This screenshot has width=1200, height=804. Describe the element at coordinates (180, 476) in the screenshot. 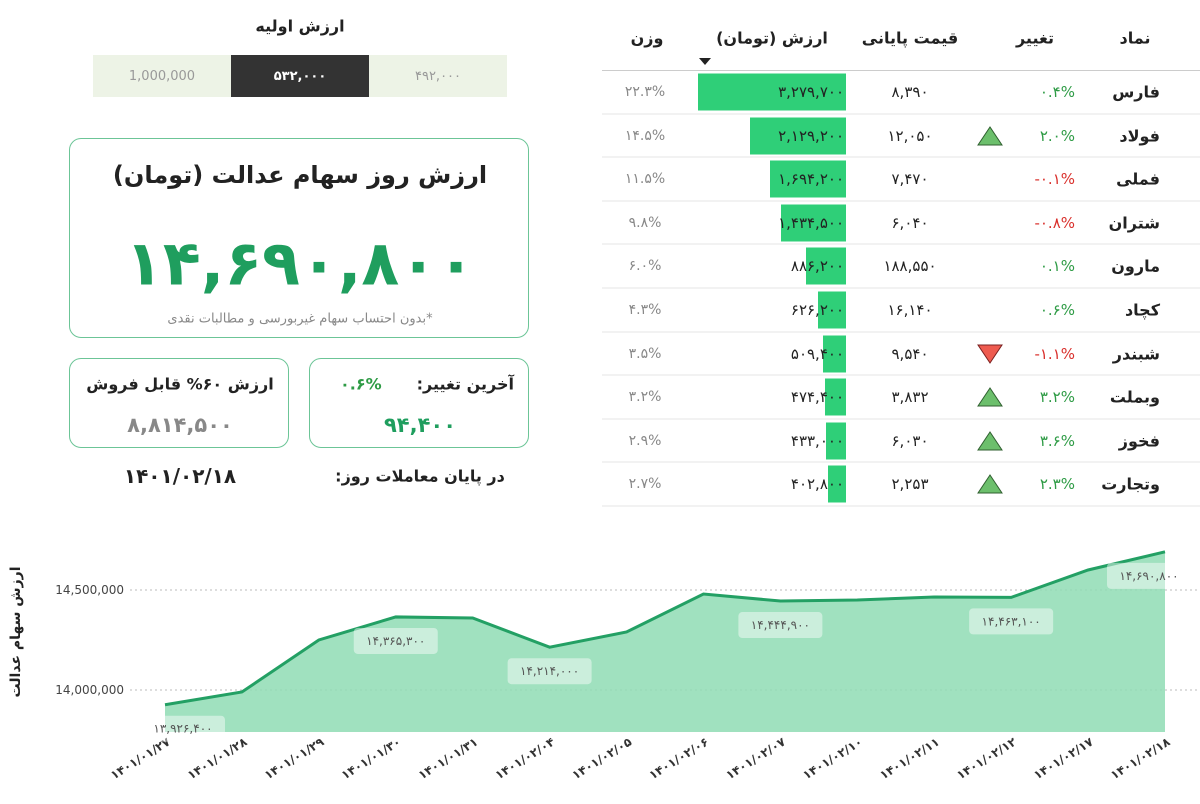

I see `date-value: ۱۴۰۱/۰۲/۱۸` at that location.